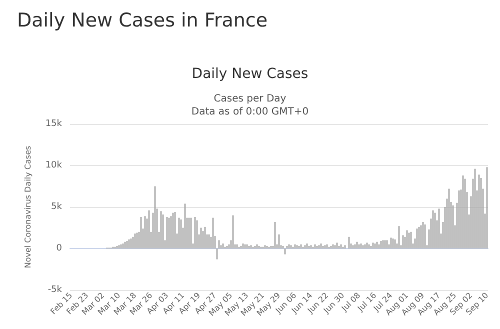 The image size is (500, 329). I want to click on text: Data as of 0:00 GMT+0, so click(250, 112).